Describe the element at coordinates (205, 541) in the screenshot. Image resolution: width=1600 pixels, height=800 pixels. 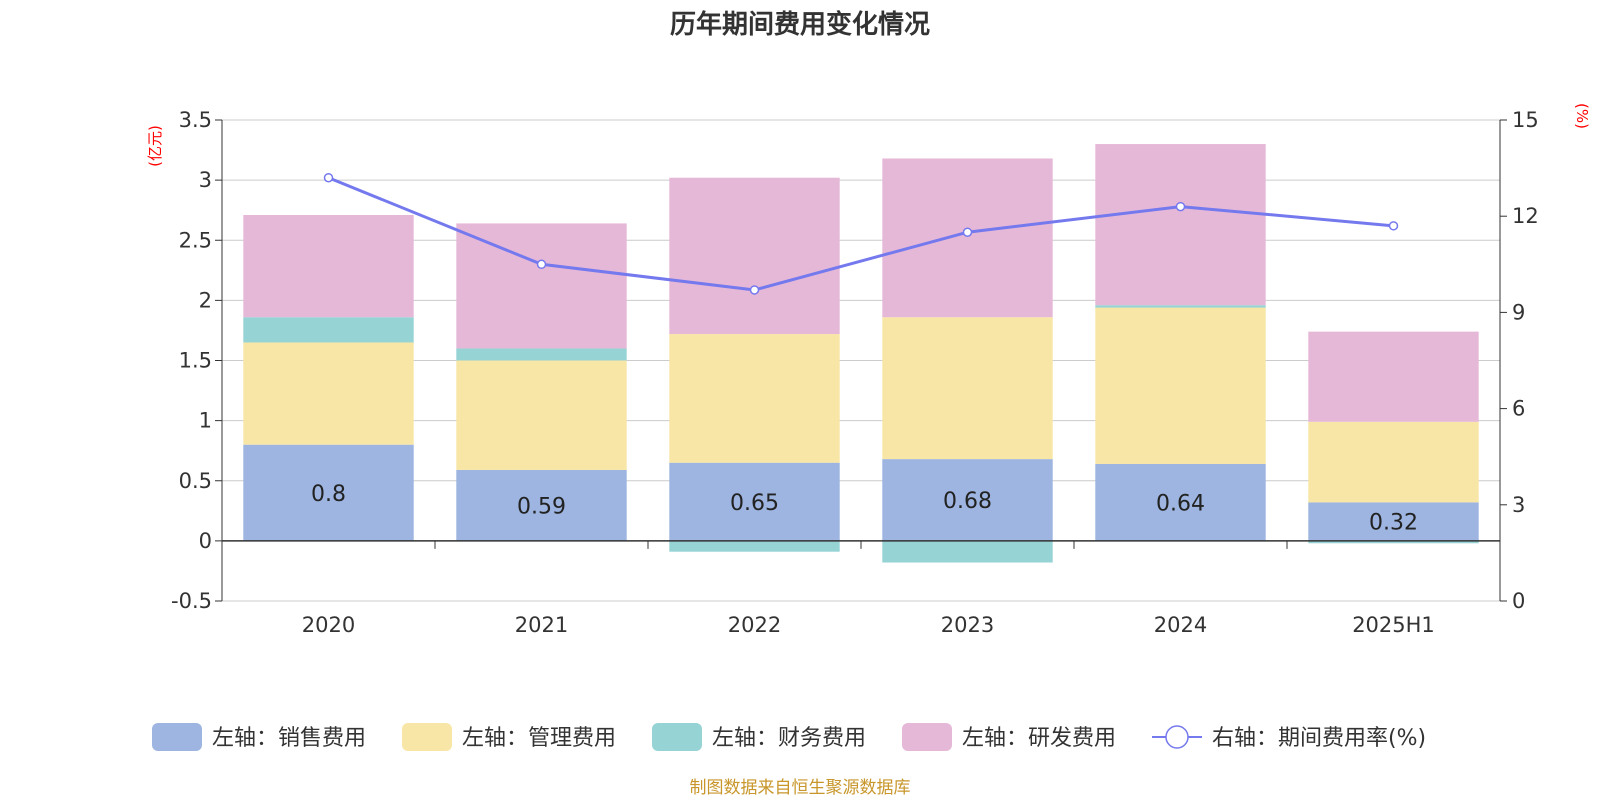
I see `left-axis-tick-label: 0` at that location.